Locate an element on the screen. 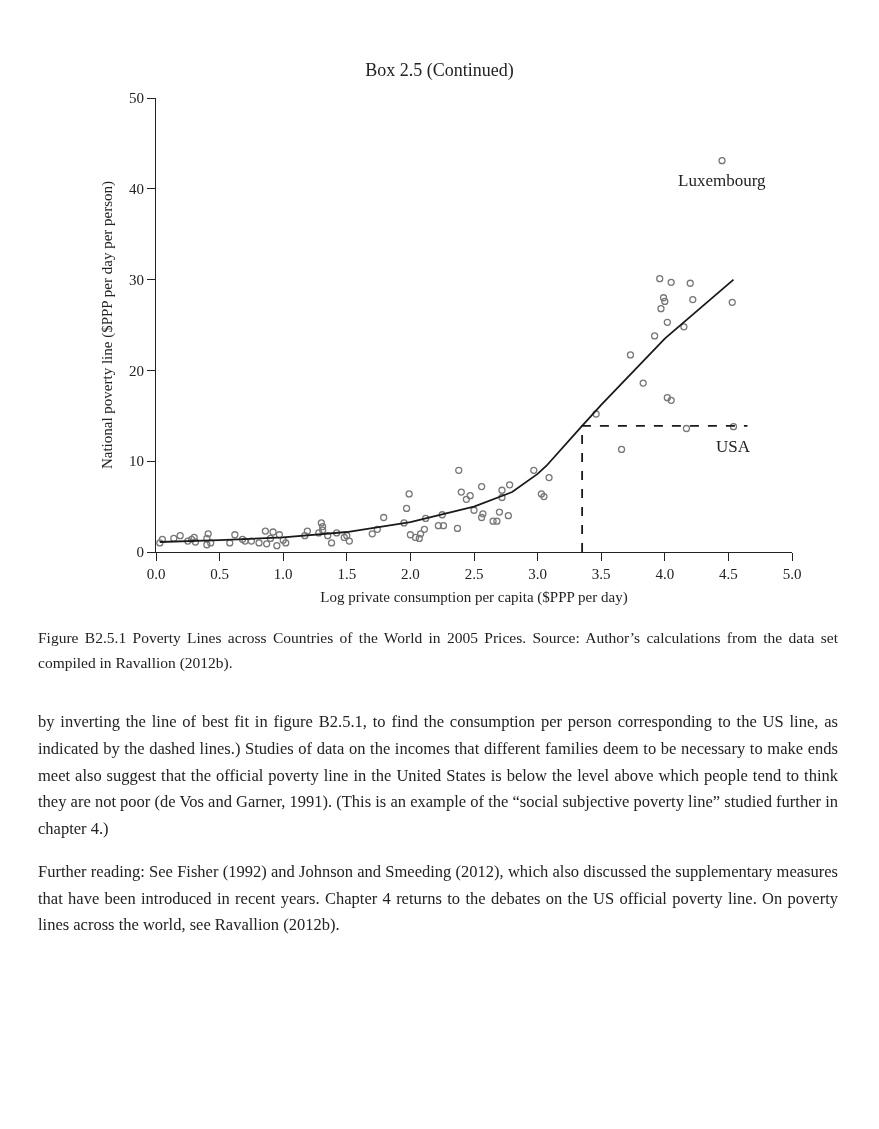 This screenshot has height=1129, width=879. annotation: Luxembourg is located at coordinates (722, 180).